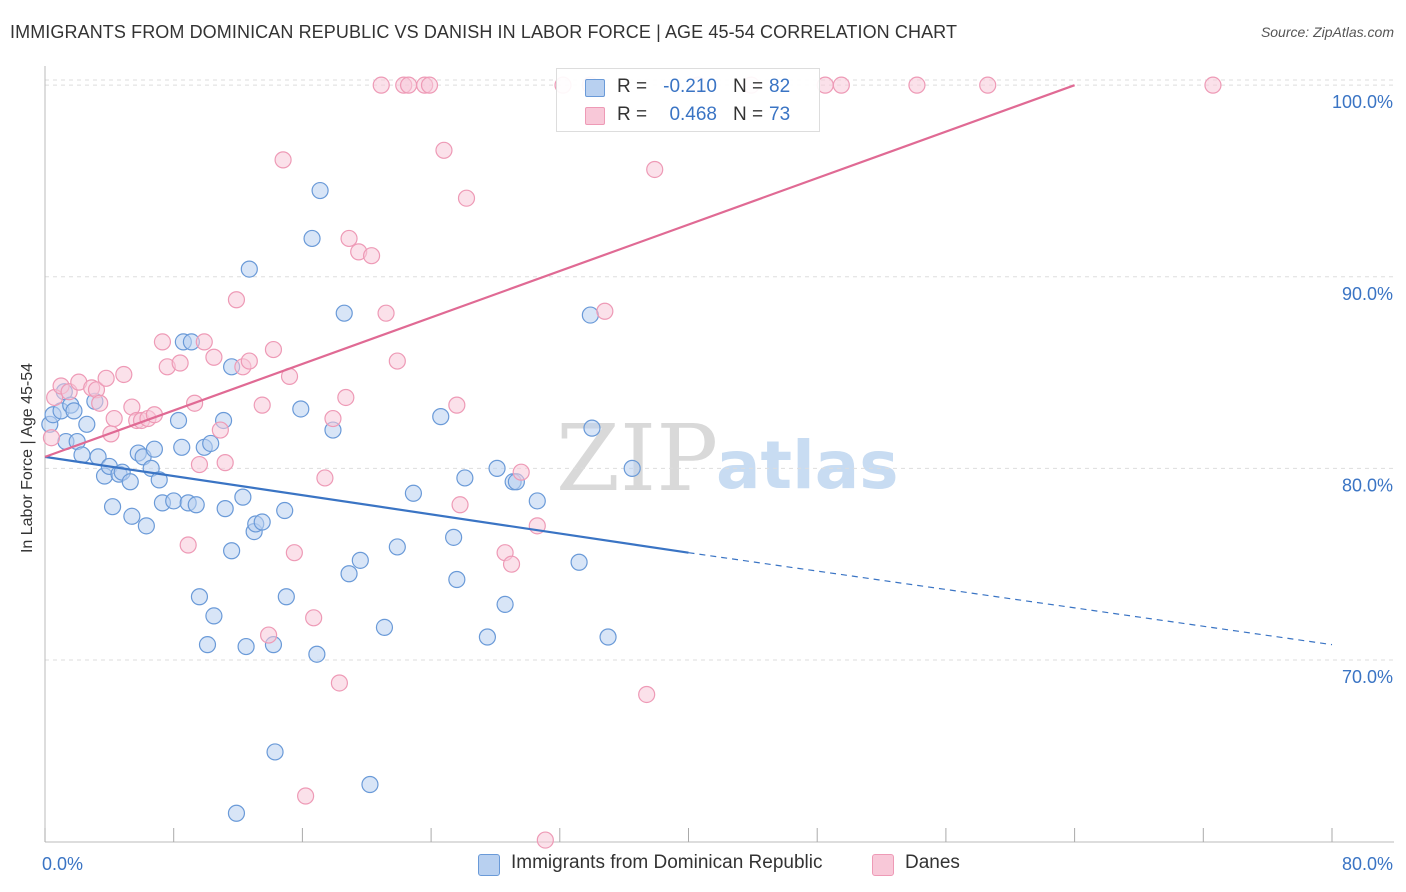 The height and width of the screenshot is (892, 1406). Describe the element at coordinates (489, 865) in the screenshot. I see `bottom-legend-swatch-blue` at that location.